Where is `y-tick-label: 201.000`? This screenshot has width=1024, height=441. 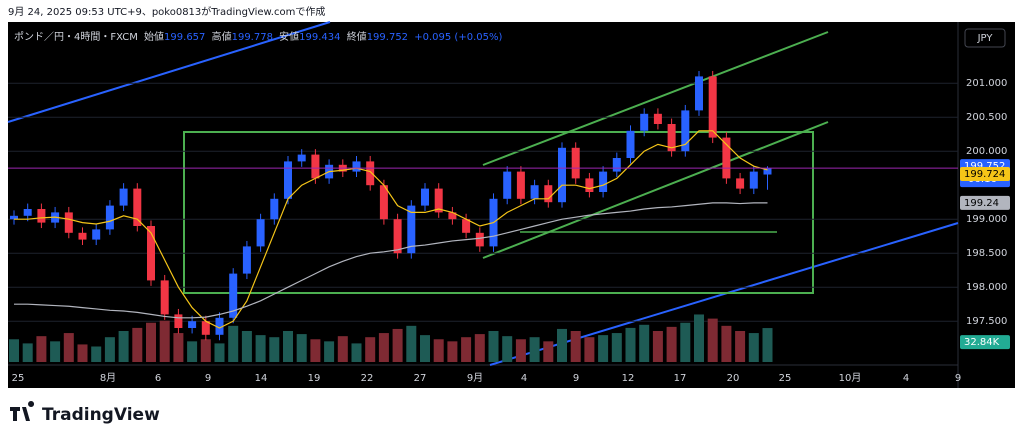 y-tick-label: 201.000 is located at coordinates (986, 83).